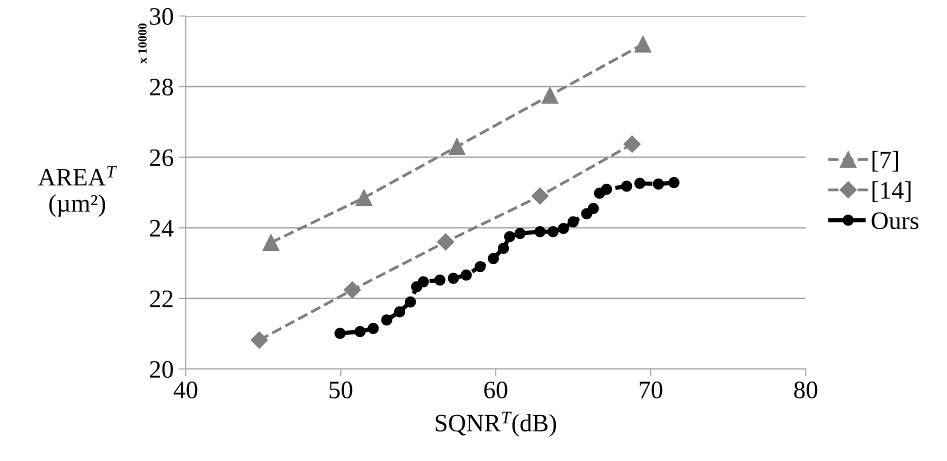  I want to click on x-tick-label: 70, so click(651, 390).